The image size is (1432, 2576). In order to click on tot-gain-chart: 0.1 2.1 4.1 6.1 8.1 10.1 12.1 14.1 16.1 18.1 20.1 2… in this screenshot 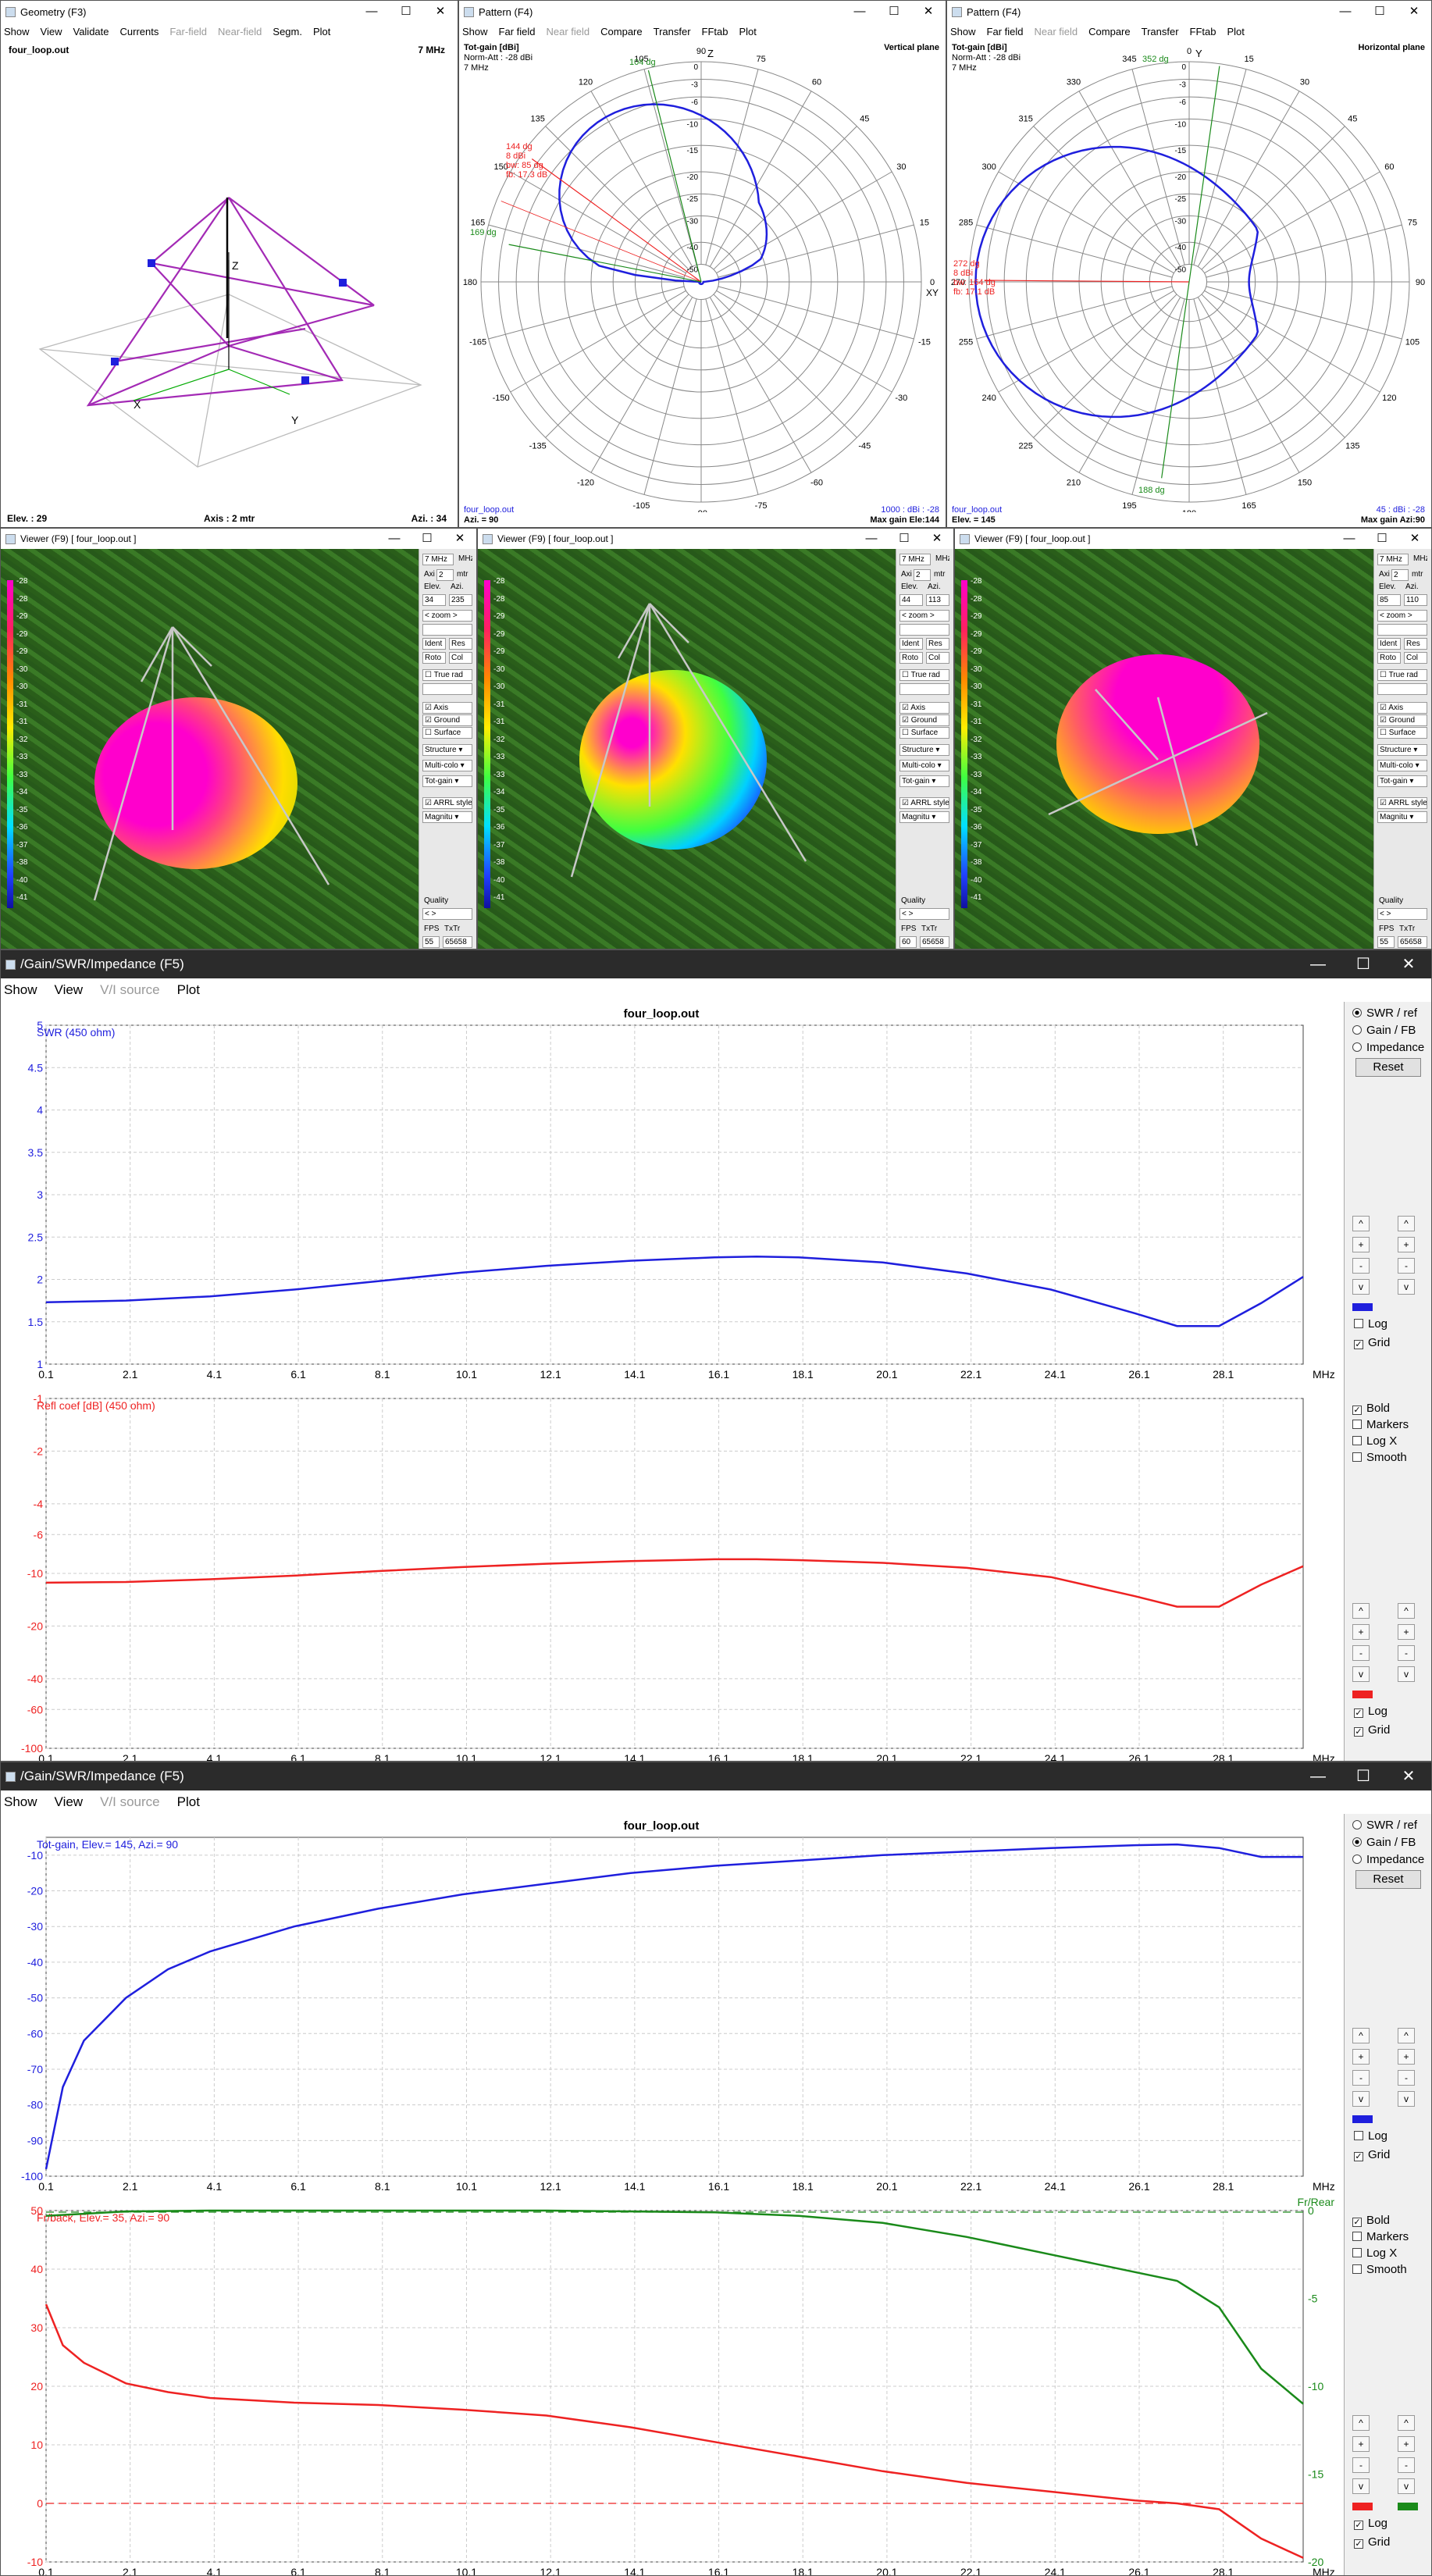, I will do `click(678, 2015)`.